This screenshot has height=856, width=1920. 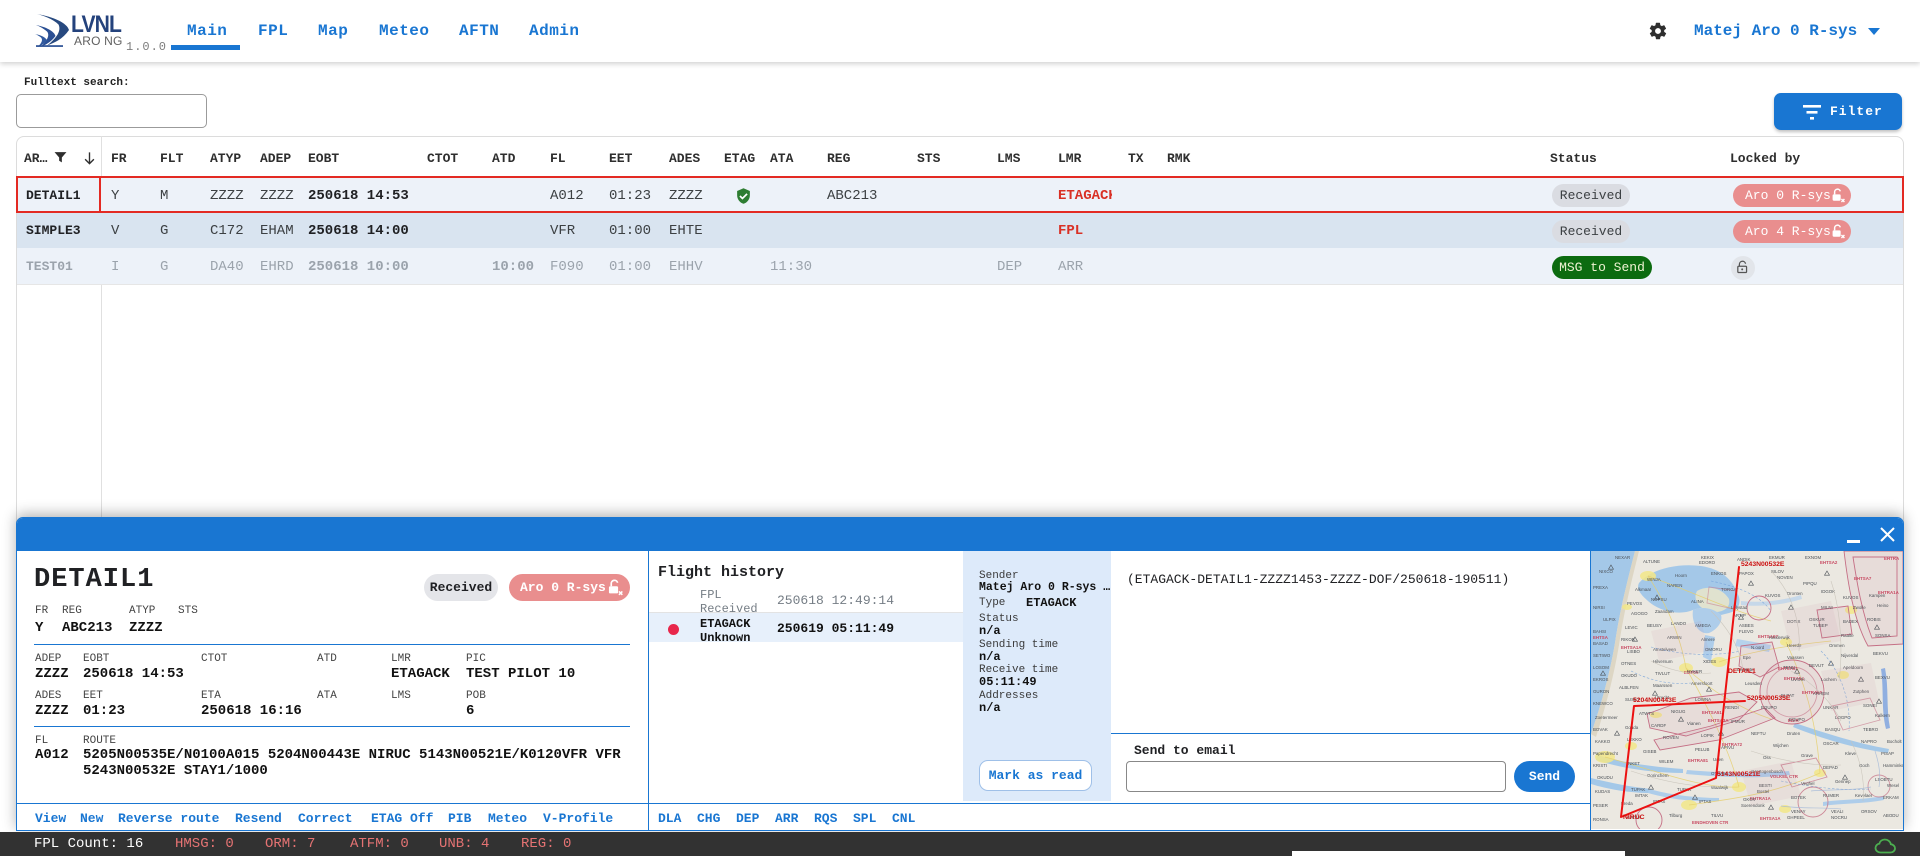 I want to click on svg-text: IFMUR, so click(x=1738, y=721).